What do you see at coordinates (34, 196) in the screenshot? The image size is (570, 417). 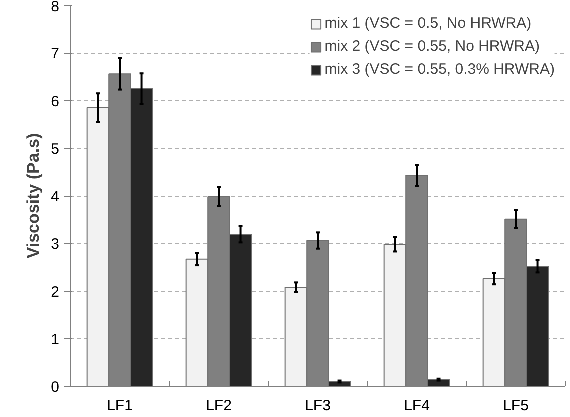 I see `y-axis-title: Viscosity (Pa.s)` at bounding box center [34, 196].